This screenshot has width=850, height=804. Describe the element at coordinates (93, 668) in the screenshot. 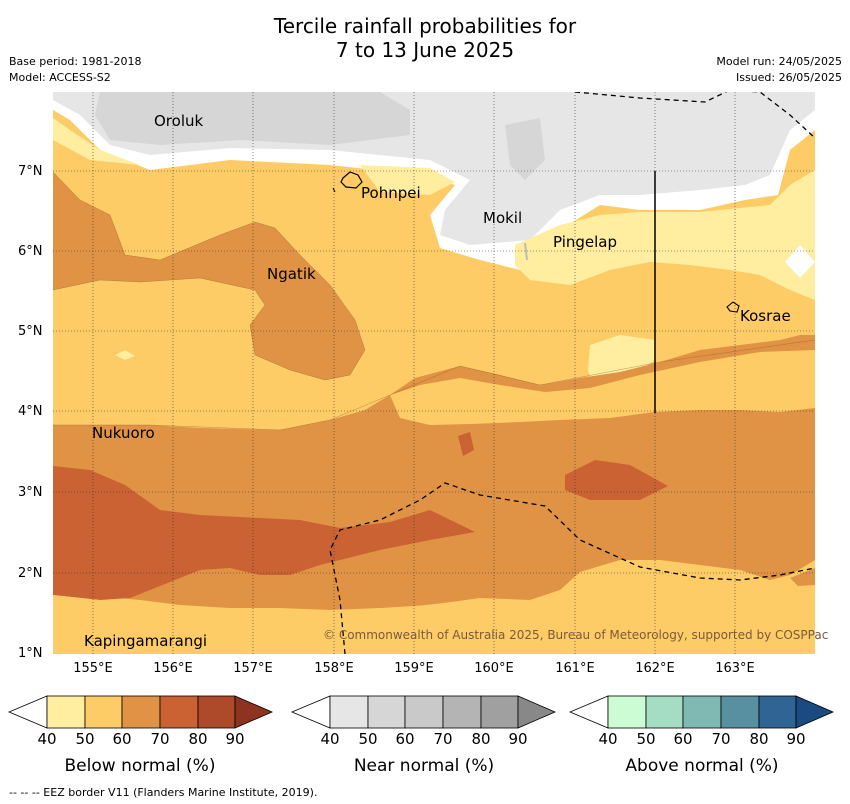

I see `lon-label-155: 155°E` at that location.